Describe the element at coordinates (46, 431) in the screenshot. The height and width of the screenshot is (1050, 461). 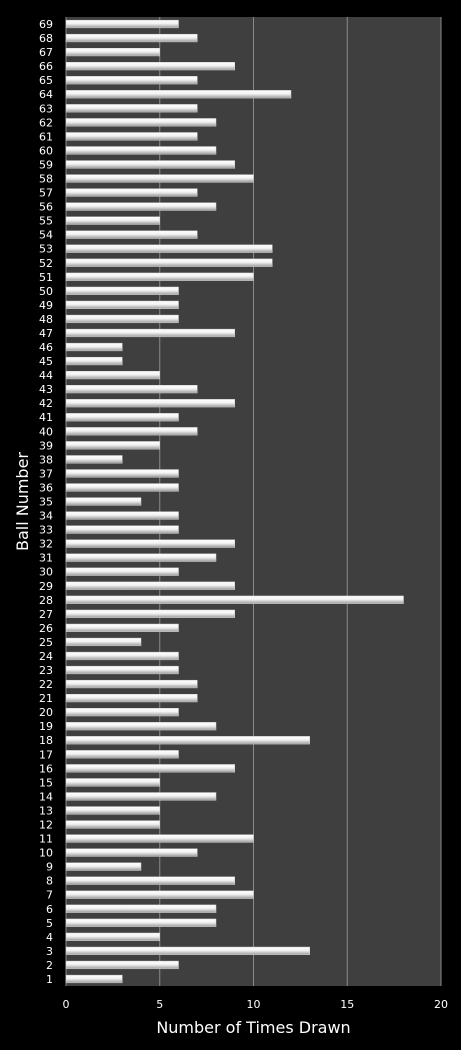
I see `y-tick-label-40: 40` at that location.